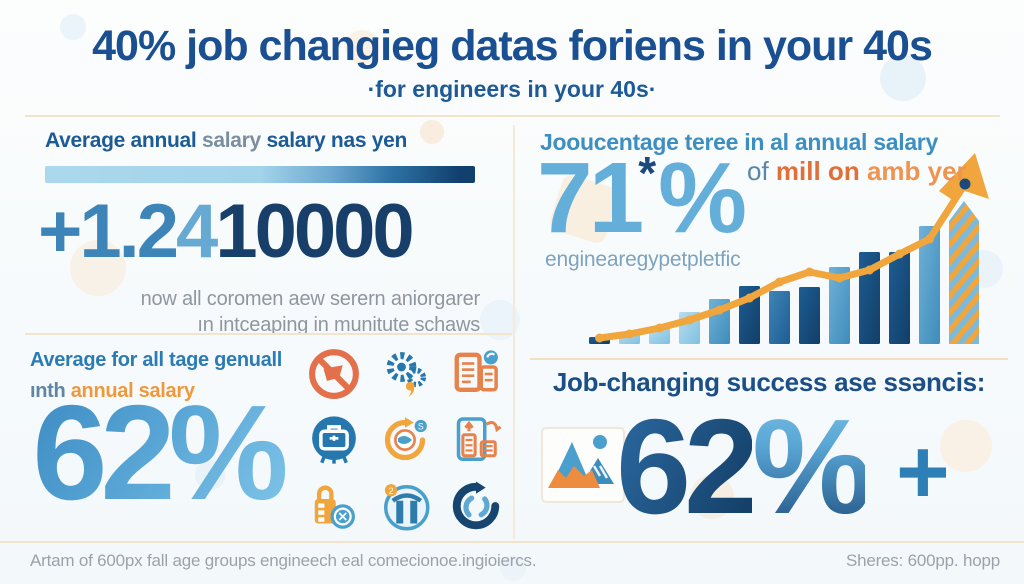 This screenshot has width=1024, height=584. Describe the element at coordinates (514, 332) in the screenshot. I see `column-divider` at that location.